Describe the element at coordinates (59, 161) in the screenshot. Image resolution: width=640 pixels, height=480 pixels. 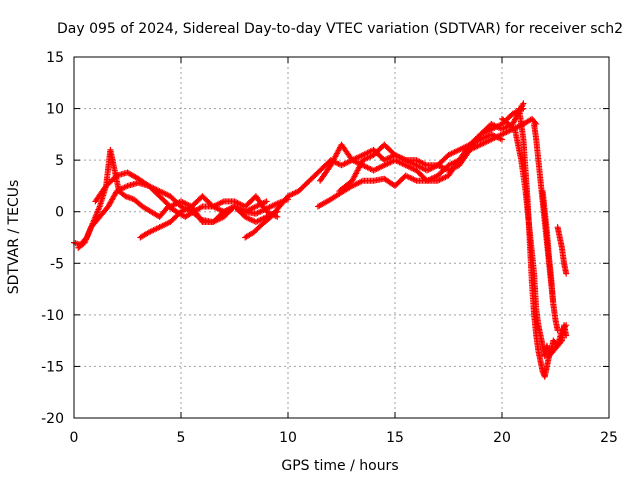
I see `y-tick-label: 5` at that location.